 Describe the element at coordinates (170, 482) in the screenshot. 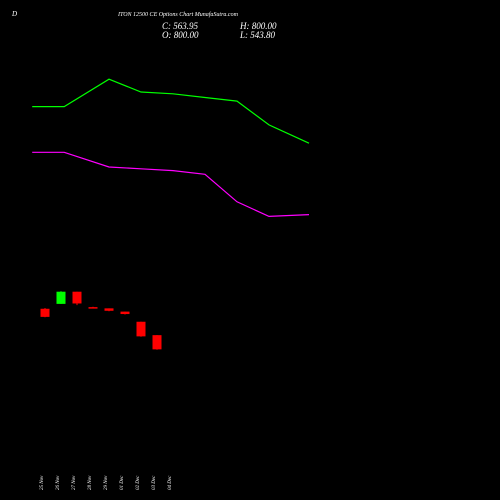

I see `x-tick-label: 04 Dec` at that location.